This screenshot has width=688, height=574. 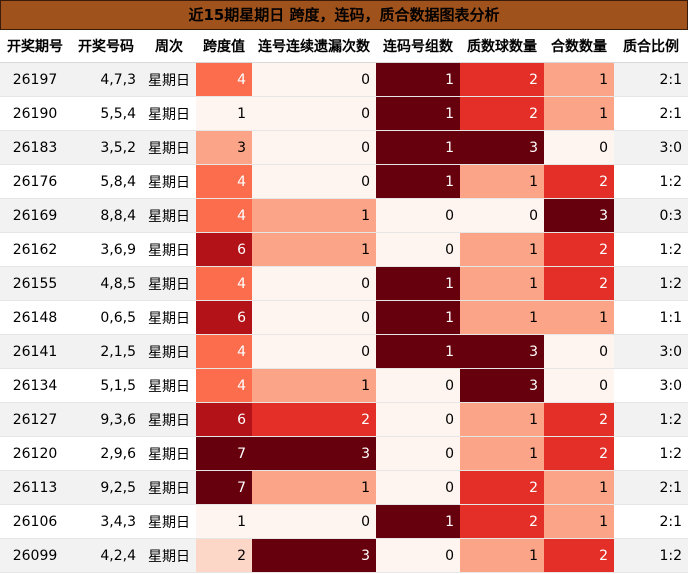 What do you see at coordinates (502, 215) in the screenshot?
I see `cell-prime-count: 0` at bounding box center [502, 215].